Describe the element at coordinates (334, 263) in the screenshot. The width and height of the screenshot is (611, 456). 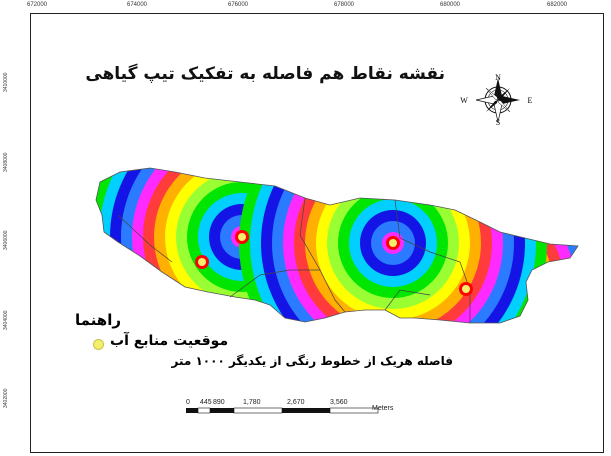
I see `water-sources` at that location.